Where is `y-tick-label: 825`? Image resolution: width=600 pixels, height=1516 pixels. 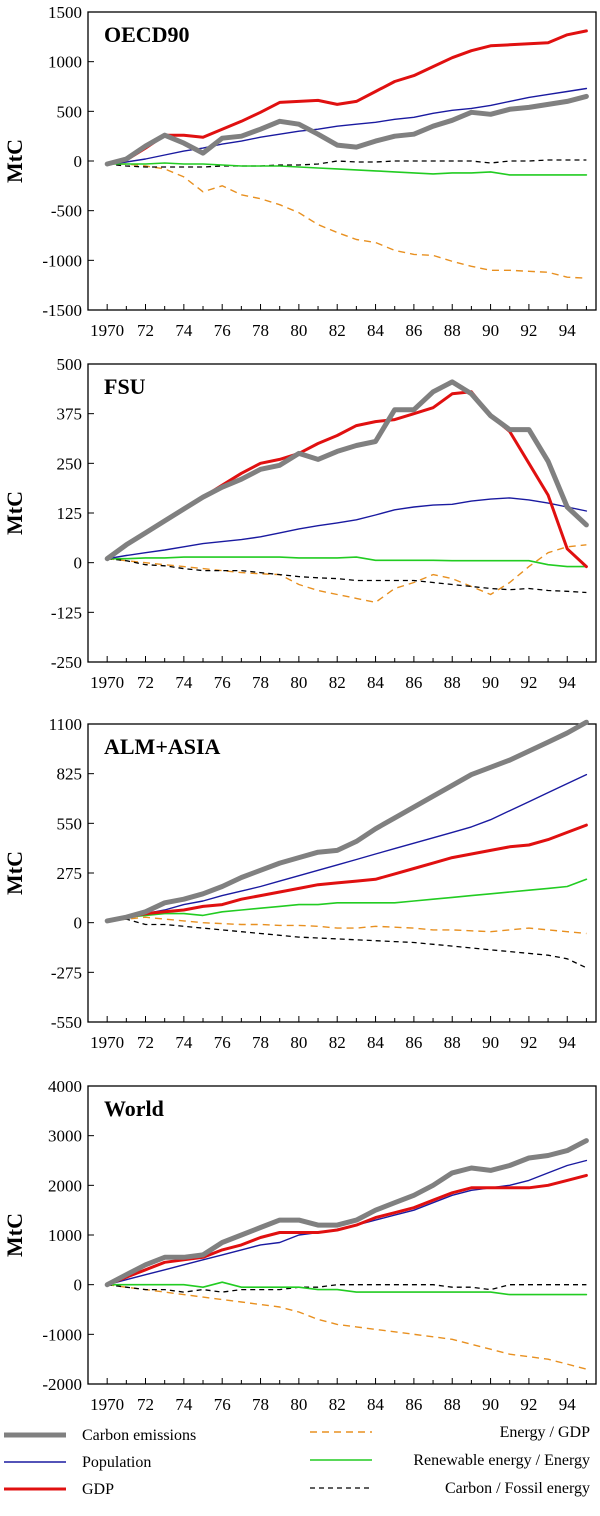 y-tick-label: 825 is located at coordinates (70, 774).